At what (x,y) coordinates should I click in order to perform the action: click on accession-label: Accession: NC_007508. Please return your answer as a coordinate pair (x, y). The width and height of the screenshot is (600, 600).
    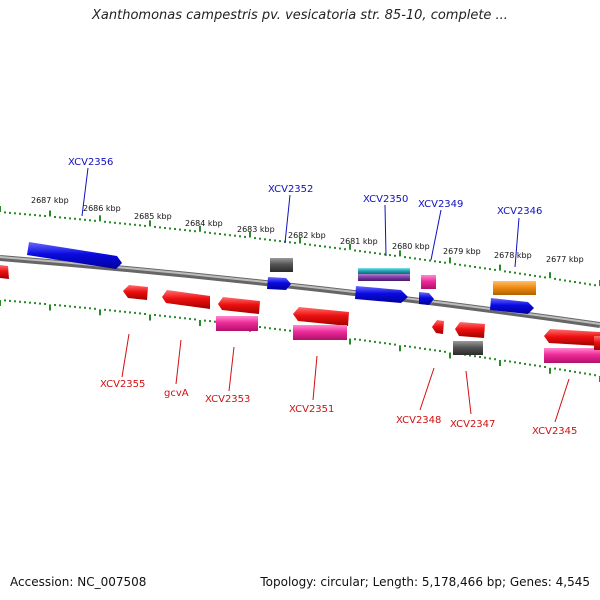
    Looking at the image, I should click on (78, 582).